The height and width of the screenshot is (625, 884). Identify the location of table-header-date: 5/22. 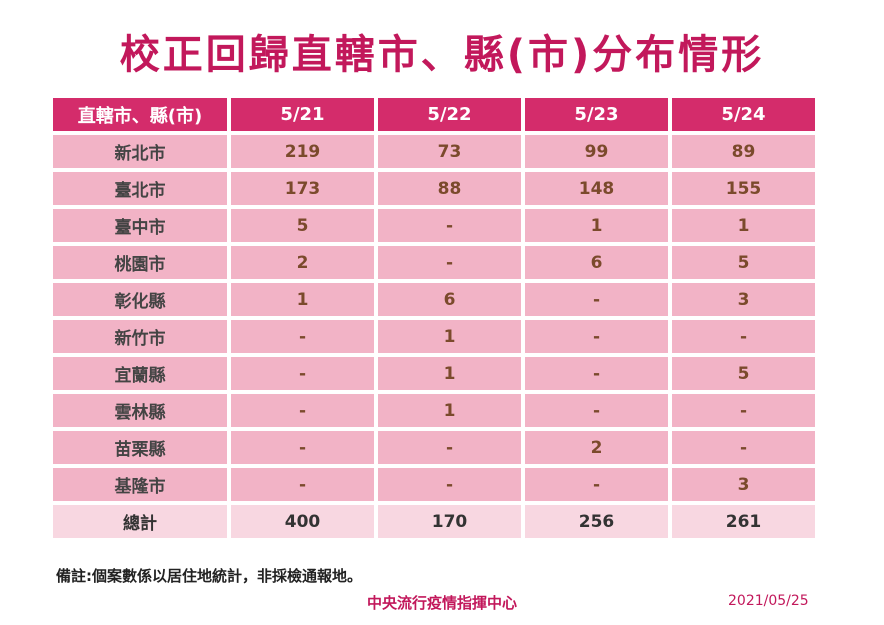
(449, 114).